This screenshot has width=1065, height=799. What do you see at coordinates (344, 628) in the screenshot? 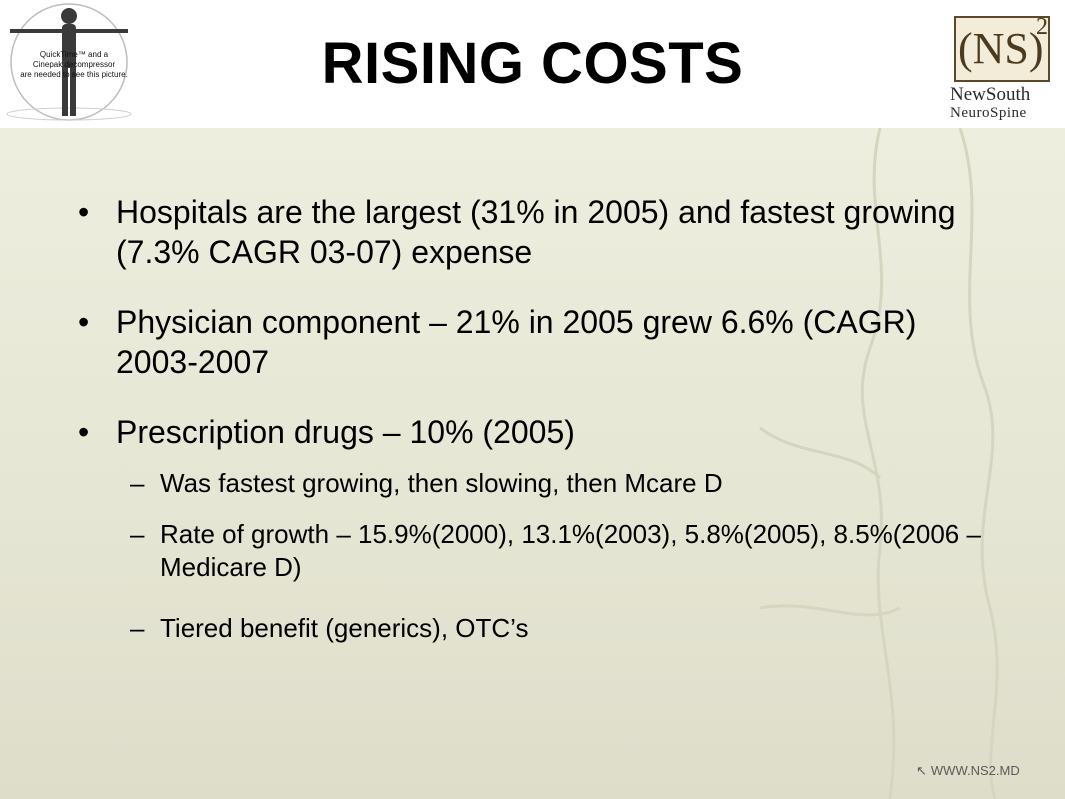
I see `sub-bullet-text: Tiered benefit (generics), OTC’s` at bounding box center [344, 628].